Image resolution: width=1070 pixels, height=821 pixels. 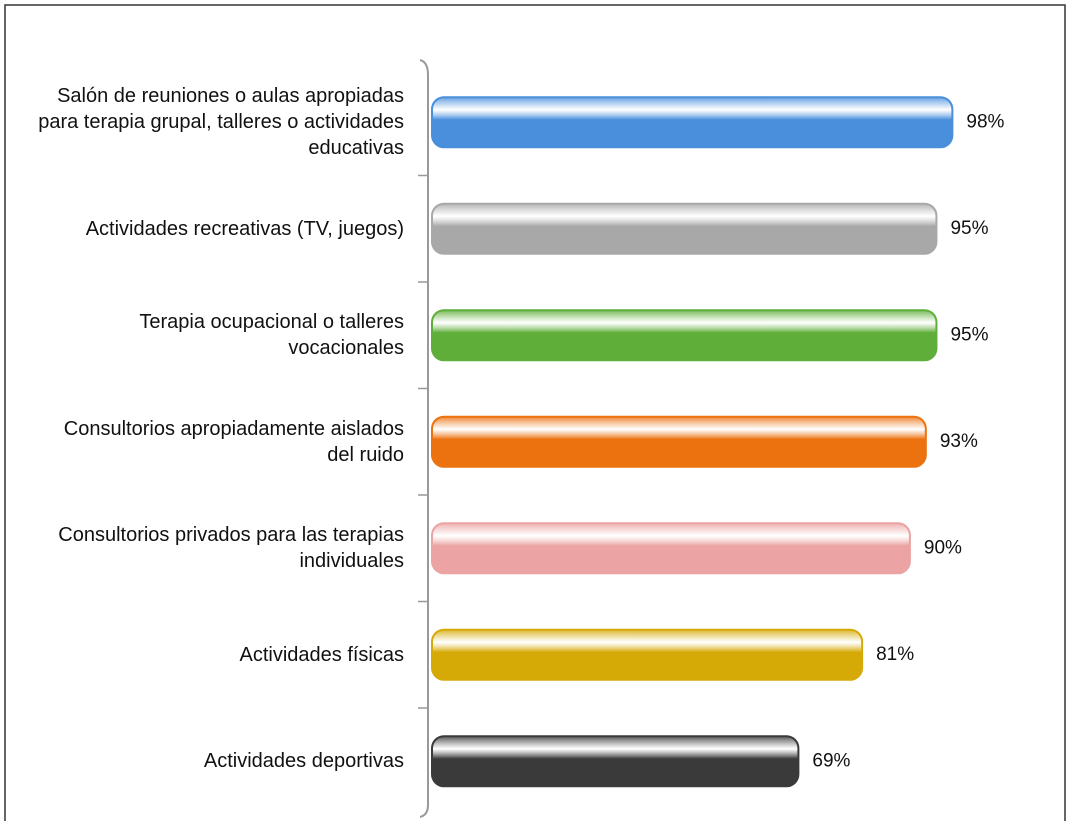 What do you see at coordinates (985, 121) in the screenshot?
I see `value-label: 98%` at bounding box center [985, 121].